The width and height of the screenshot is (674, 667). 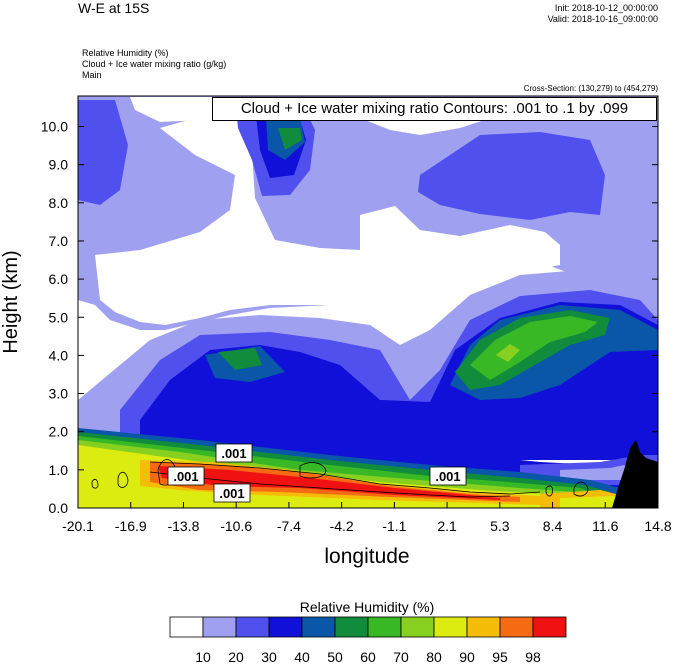 What do you see at coordinates (11, 301) in the screenshot?
I see `y-axis-label: Height (km)` at bounding box center [11, 301].